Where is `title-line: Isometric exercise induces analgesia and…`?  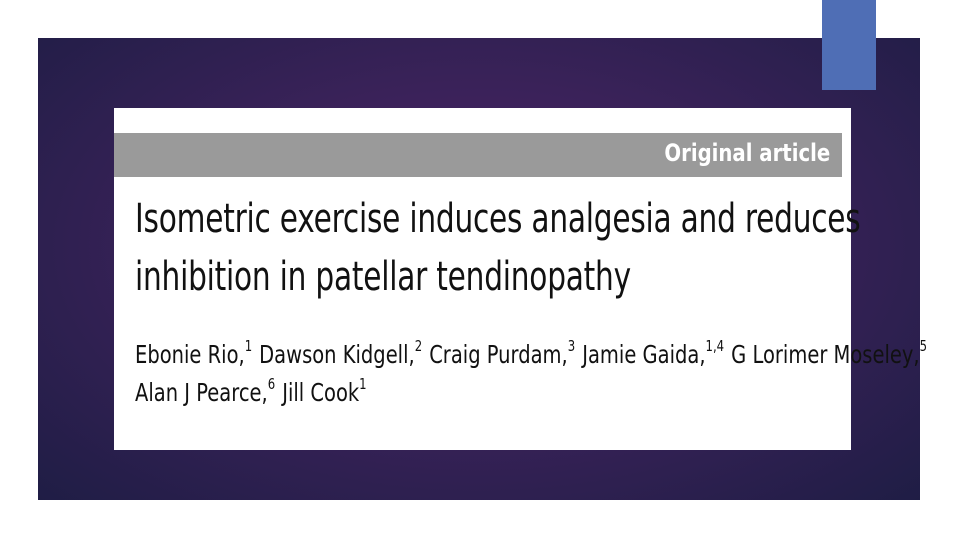
title-line: Isometric exercise induces analgesia and… is located at coordinates (498, 219).